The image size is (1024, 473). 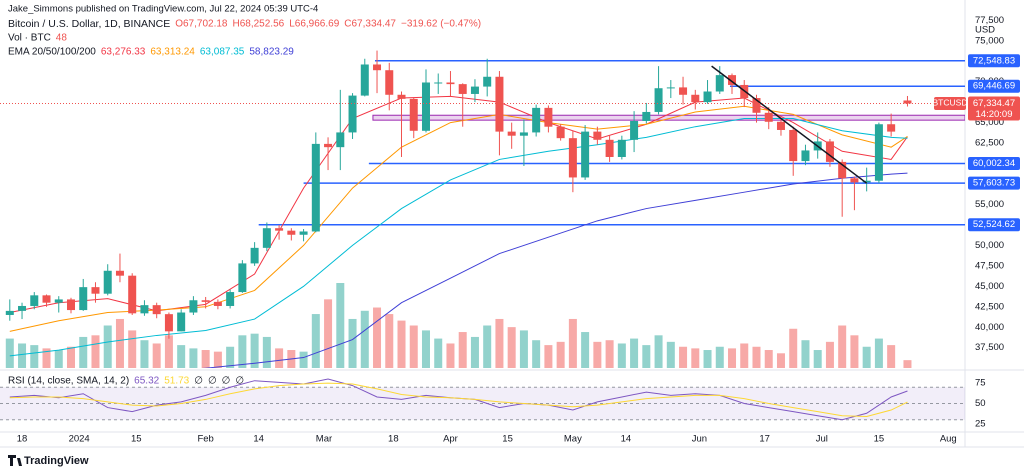 I want to click on last-price-bg, so click(x=994, y=108).